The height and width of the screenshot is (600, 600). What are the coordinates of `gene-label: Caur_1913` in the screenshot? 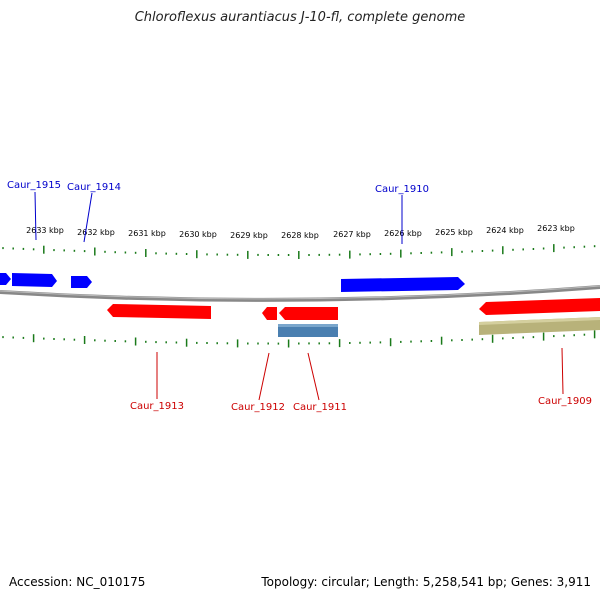 It's located at (157, 406).